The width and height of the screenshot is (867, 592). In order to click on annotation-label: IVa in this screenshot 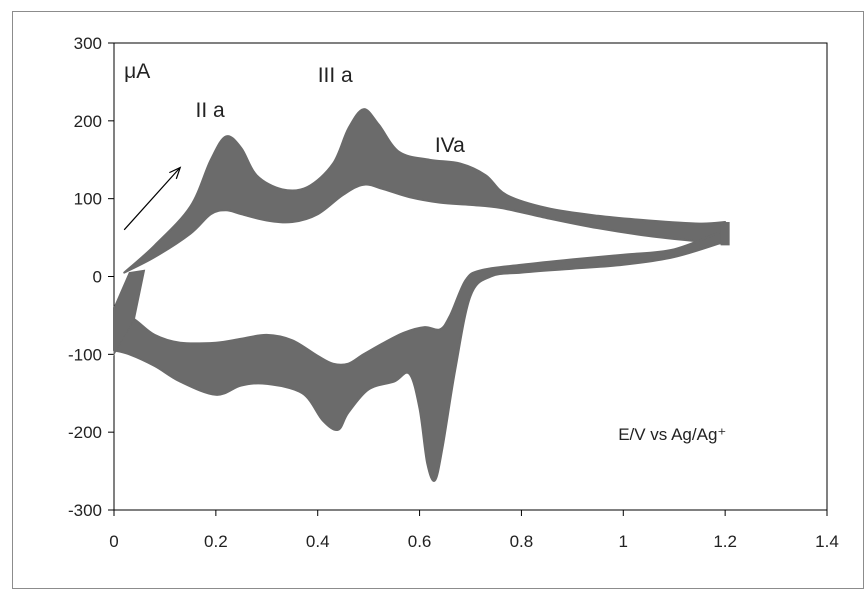, I will do `click(450, 145)`.